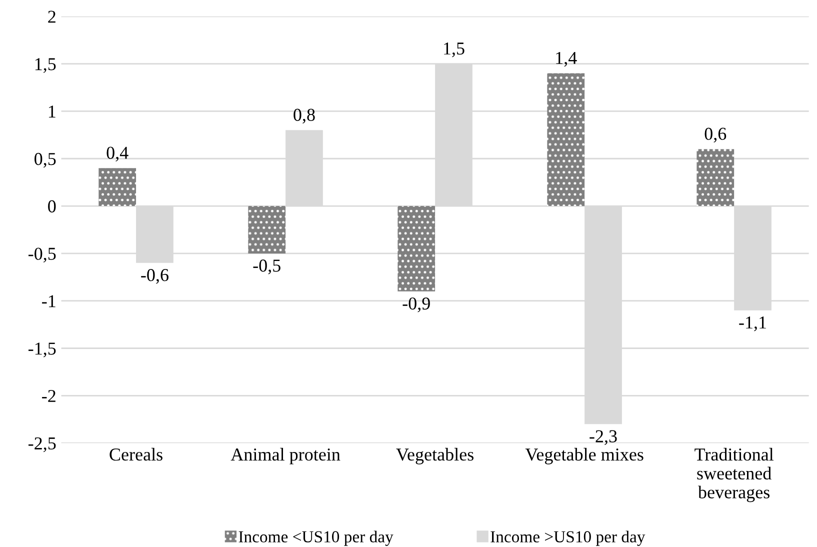 The image size is (817, 547). Describe the element at coordinates (454, 50) in the screenshot. I see `data-label: 1,5` at that location.